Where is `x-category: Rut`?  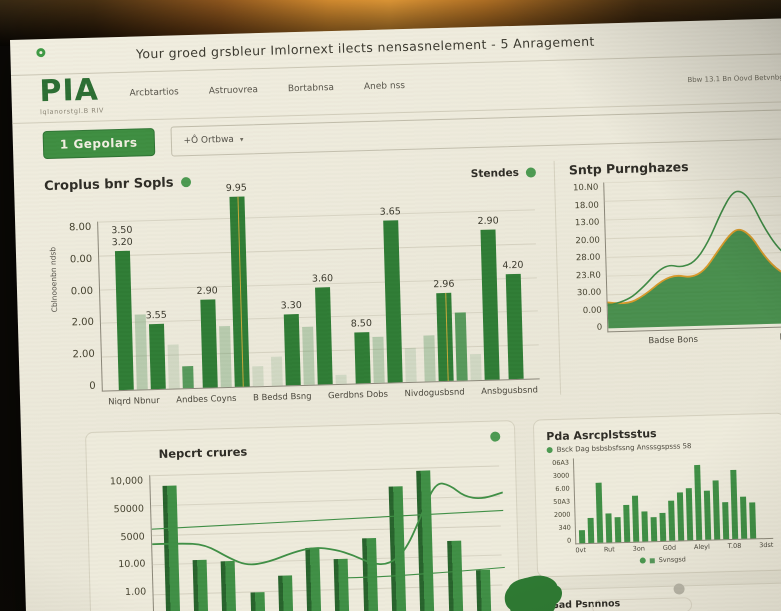
x-category: Rut is located at coordinates (609, 549).